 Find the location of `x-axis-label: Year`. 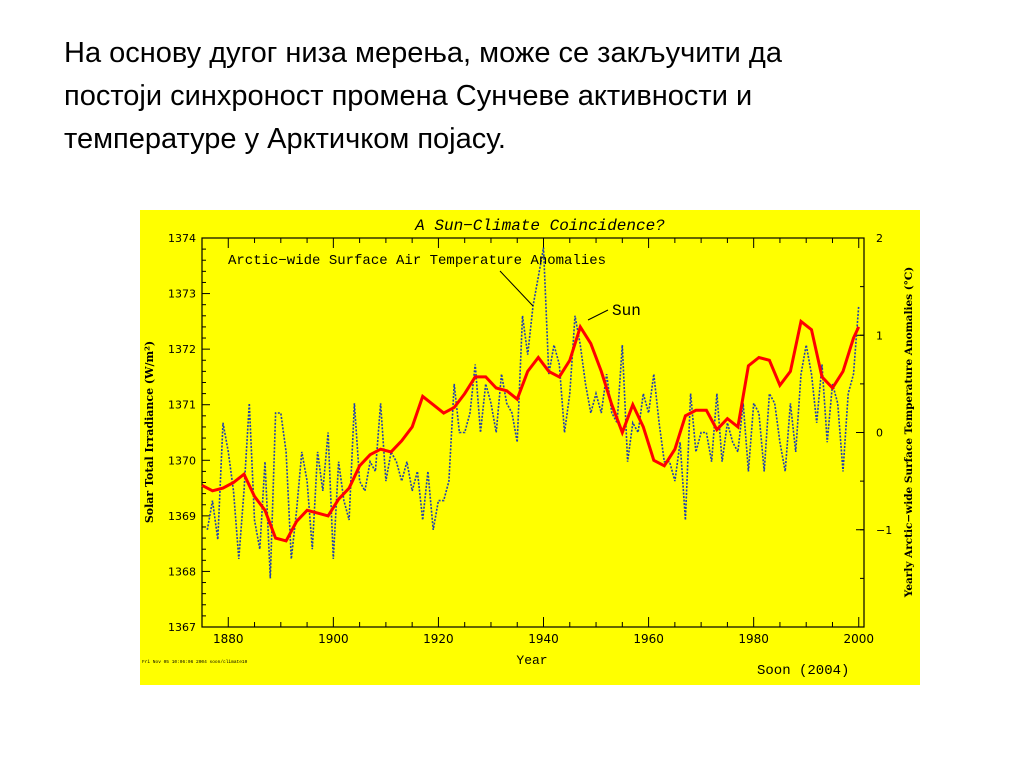

x-axis-label: Year is located at coordinates (531, 660).